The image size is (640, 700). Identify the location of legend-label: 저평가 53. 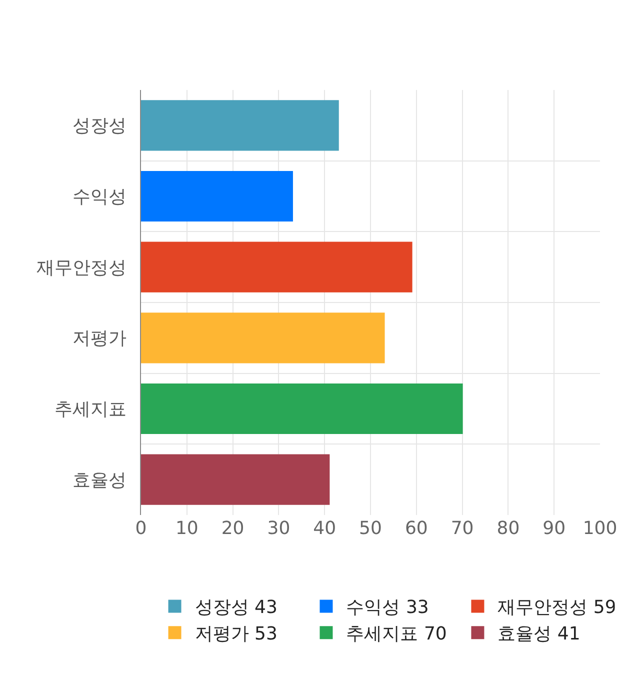
(236, 634).